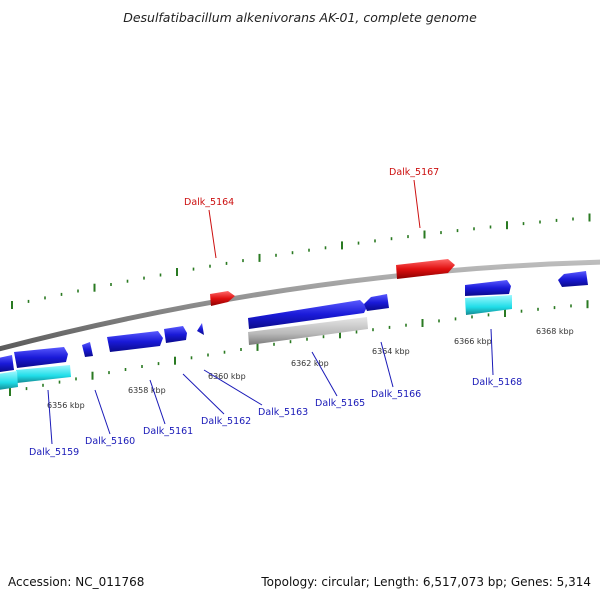 This screenshot has height=600, width=600. Describe the element at coordinates (54, 452) in the screenshot. I see `gene-label-dalk-5159: Dalk_5159` at that location.